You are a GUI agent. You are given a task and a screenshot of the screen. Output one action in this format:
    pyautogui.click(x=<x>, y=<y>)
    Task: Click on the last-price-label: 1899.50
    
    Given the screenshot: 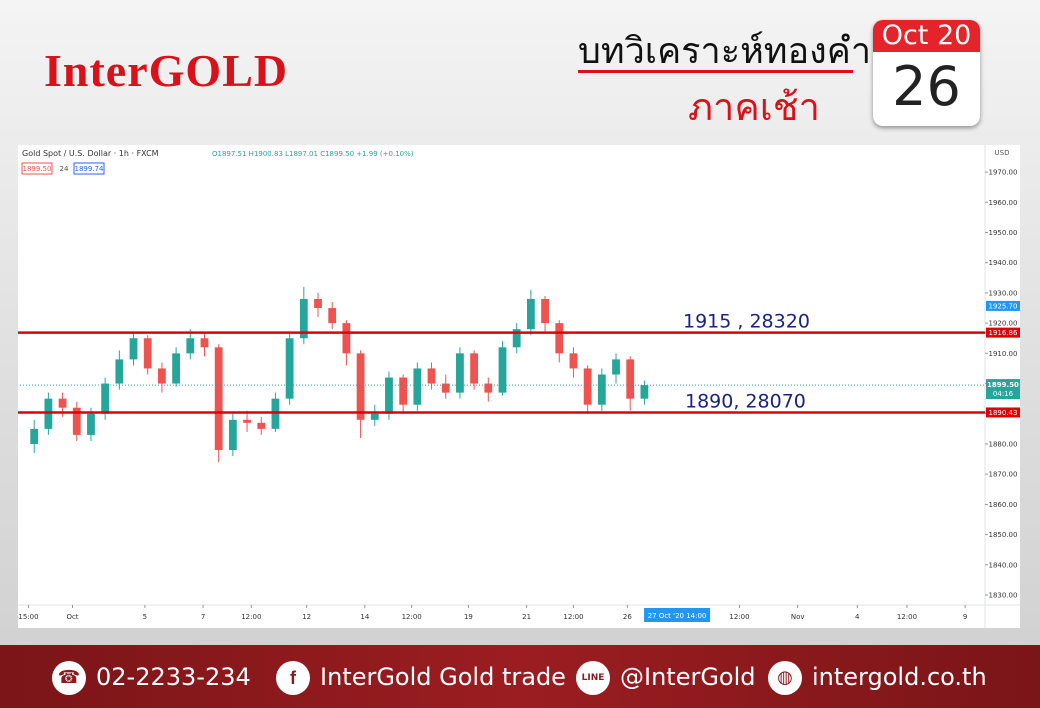 What is the action you would take?
    pyautogui.click(x=1003, y=385)
    